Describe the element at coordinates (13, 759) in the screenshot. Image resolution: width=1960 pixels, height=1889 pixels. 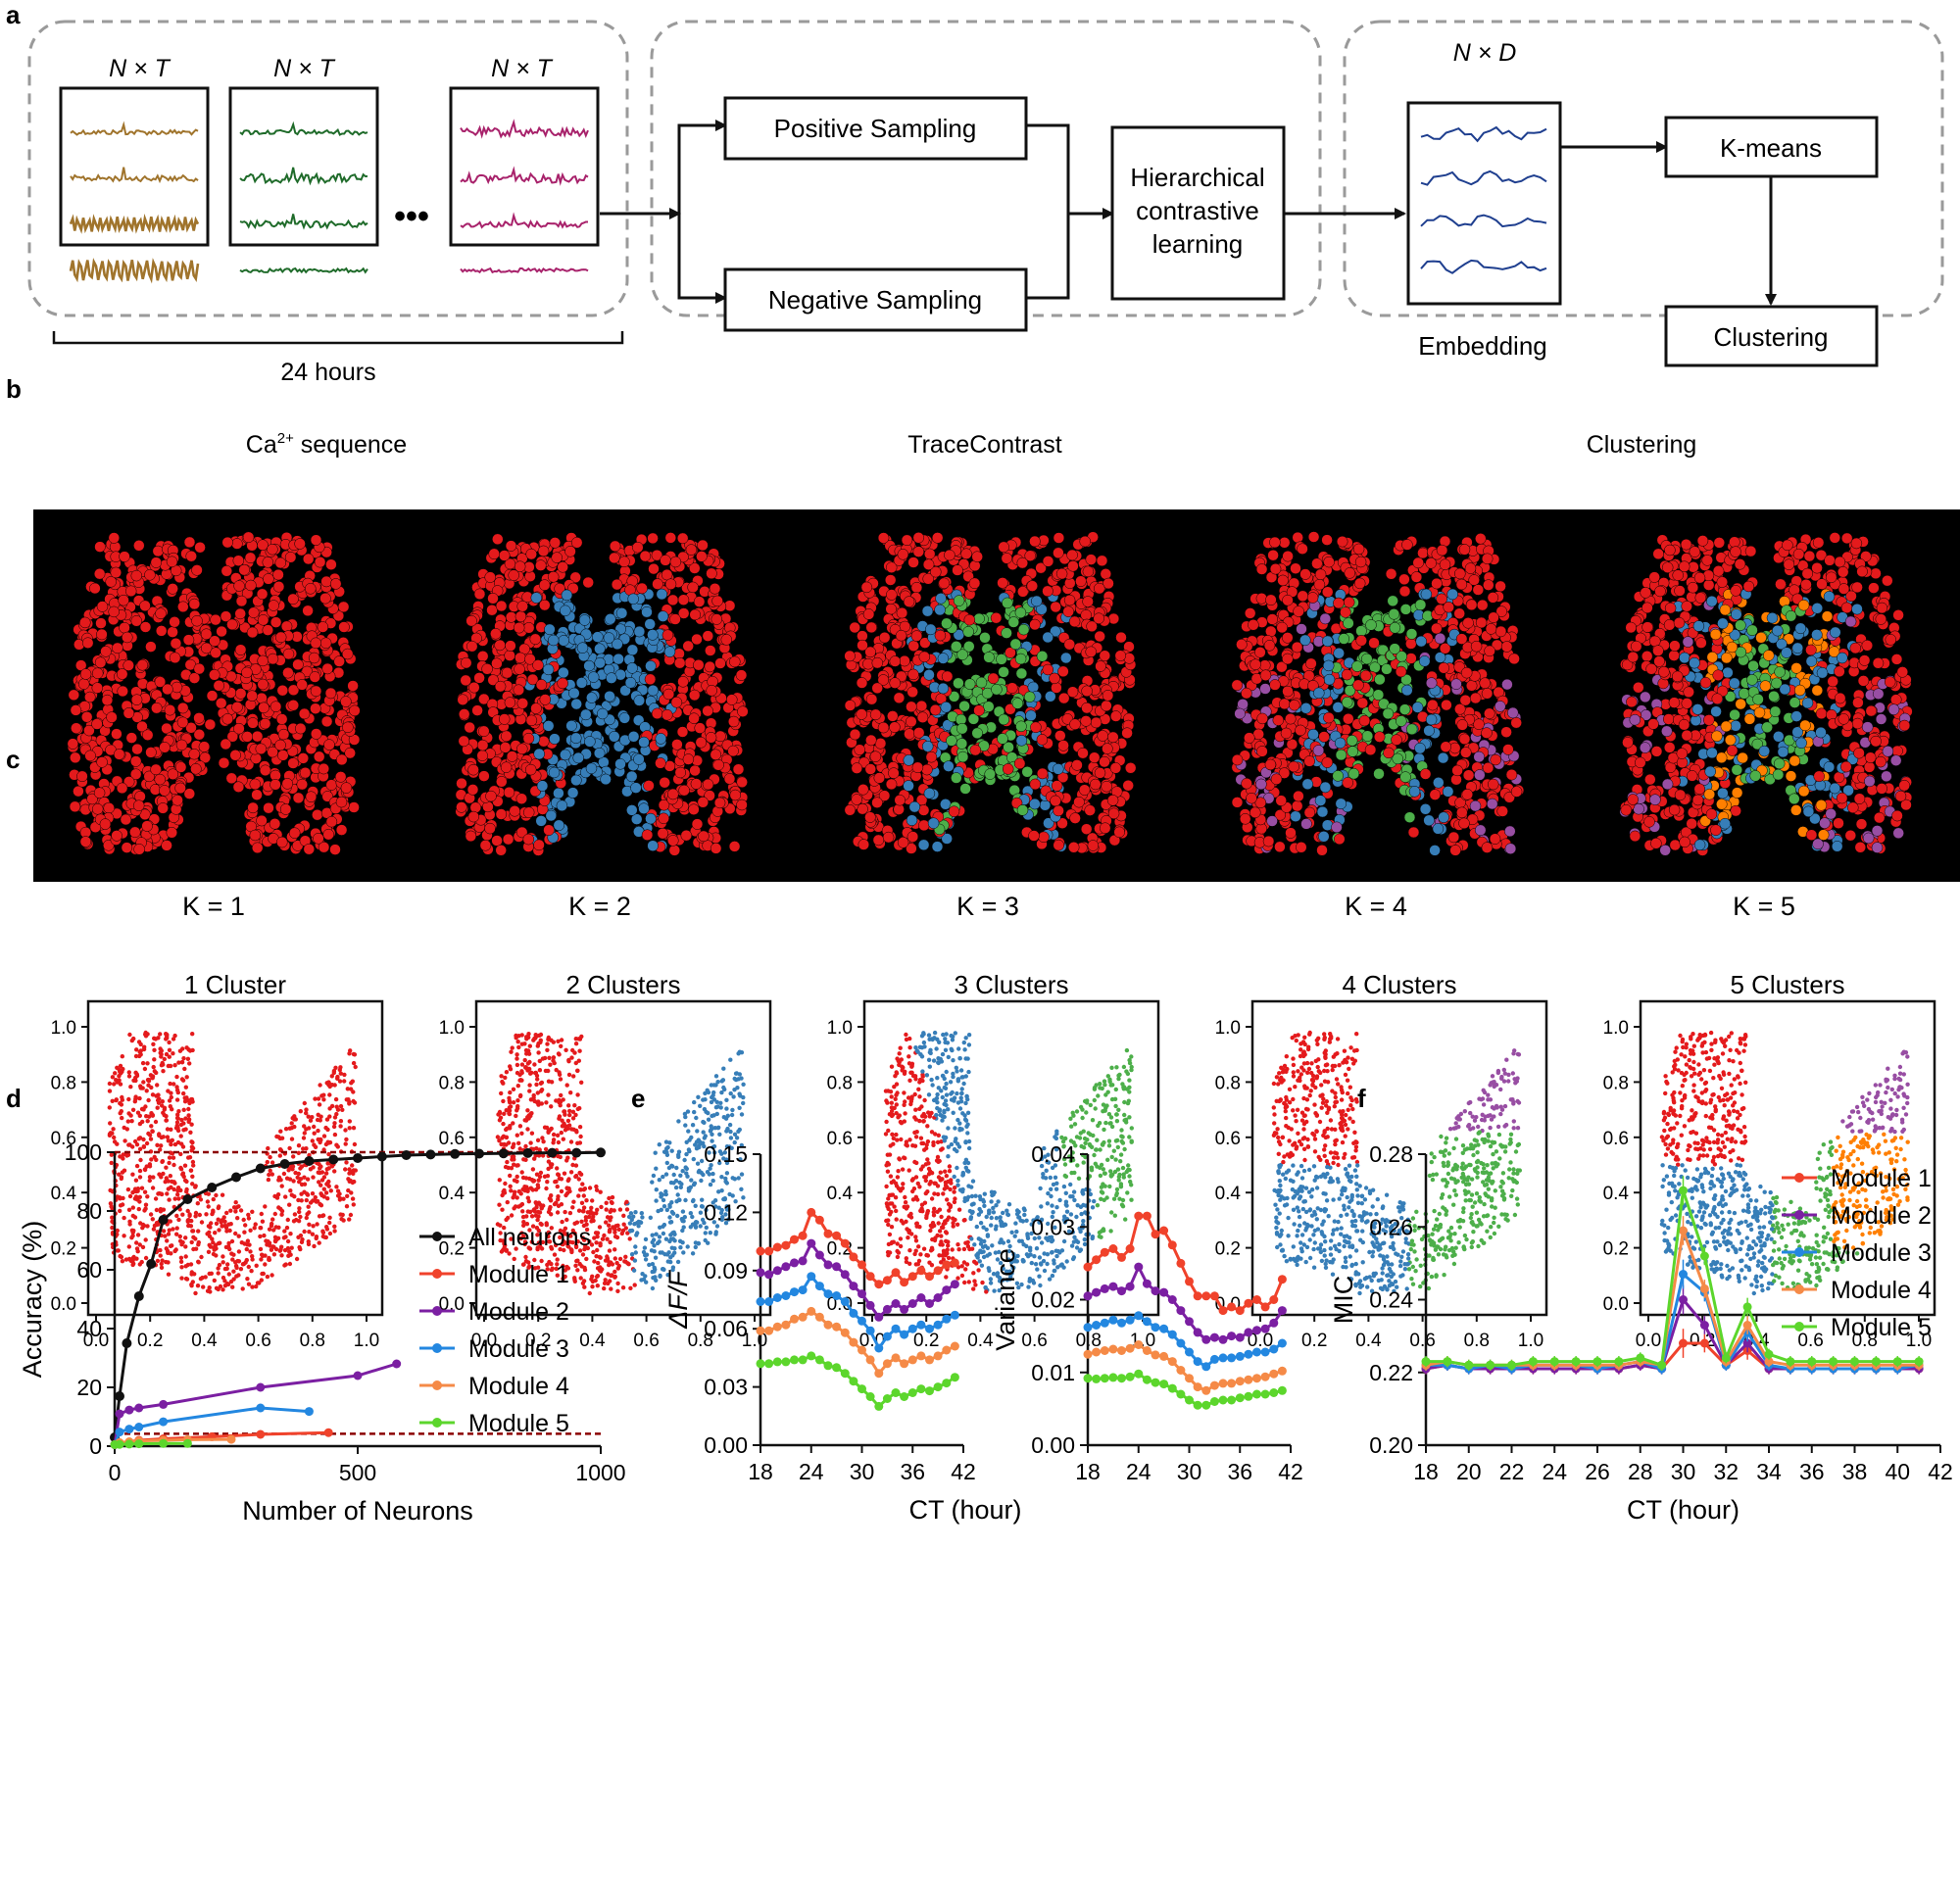
I see `panel-letter-c: c` at that location.